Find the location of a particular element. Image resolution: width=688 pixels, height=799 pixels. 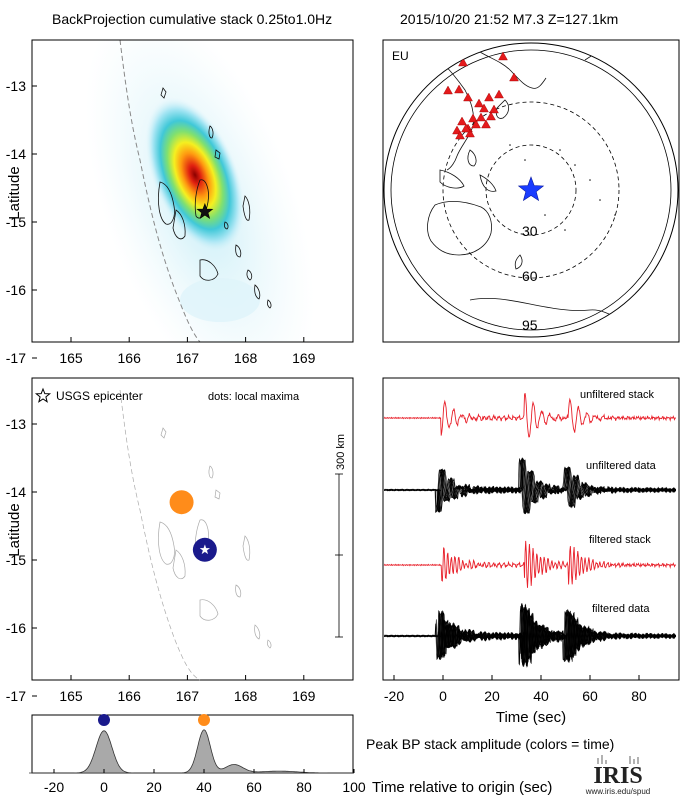

label-filtered-data: filtered data is located at coordinates (621, 609).